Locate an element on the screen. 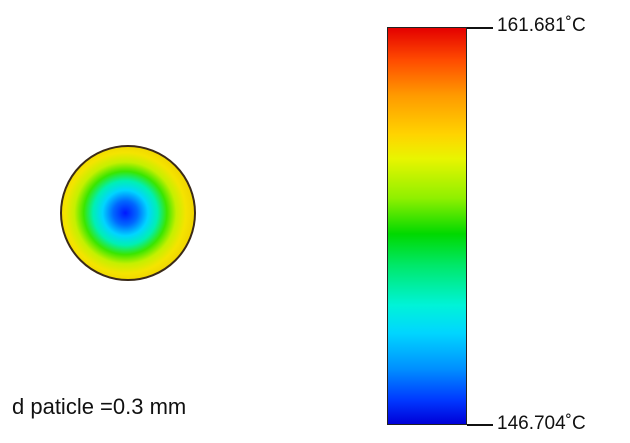 This screenshot has width=630, height=443. colorbar-max-label: 161.681˚C is located at coordinates (541, 25).